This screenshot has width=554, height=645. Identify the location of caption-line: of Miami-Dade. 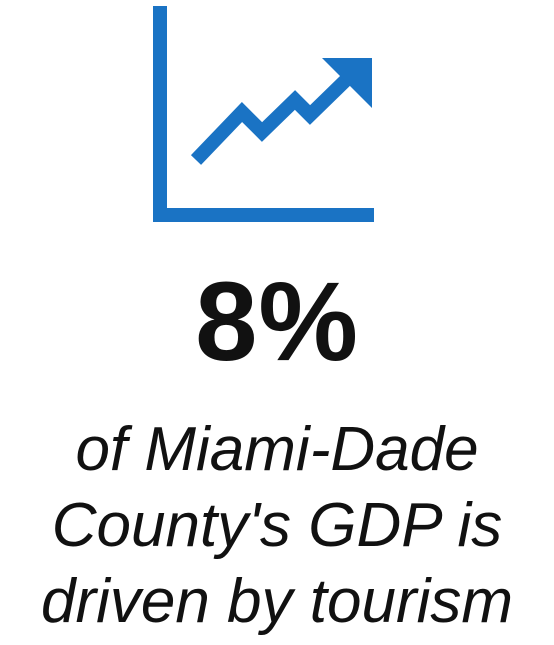
(277, 449).